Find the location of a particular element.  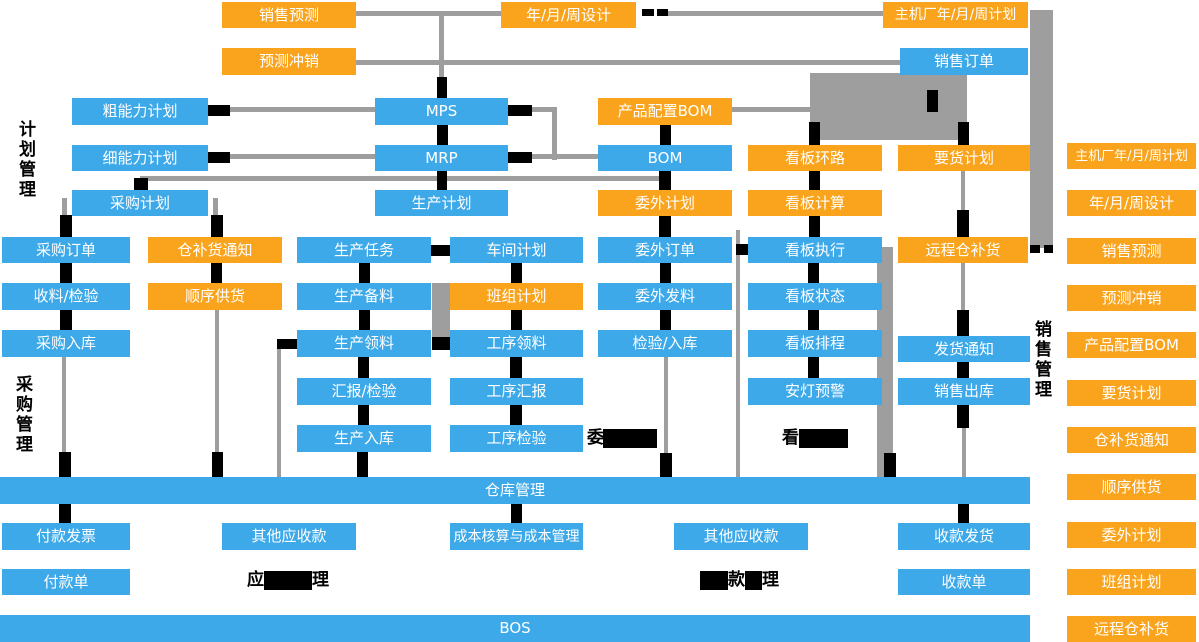

flow-node: 工序领料 is located at coordinates (516, 343).